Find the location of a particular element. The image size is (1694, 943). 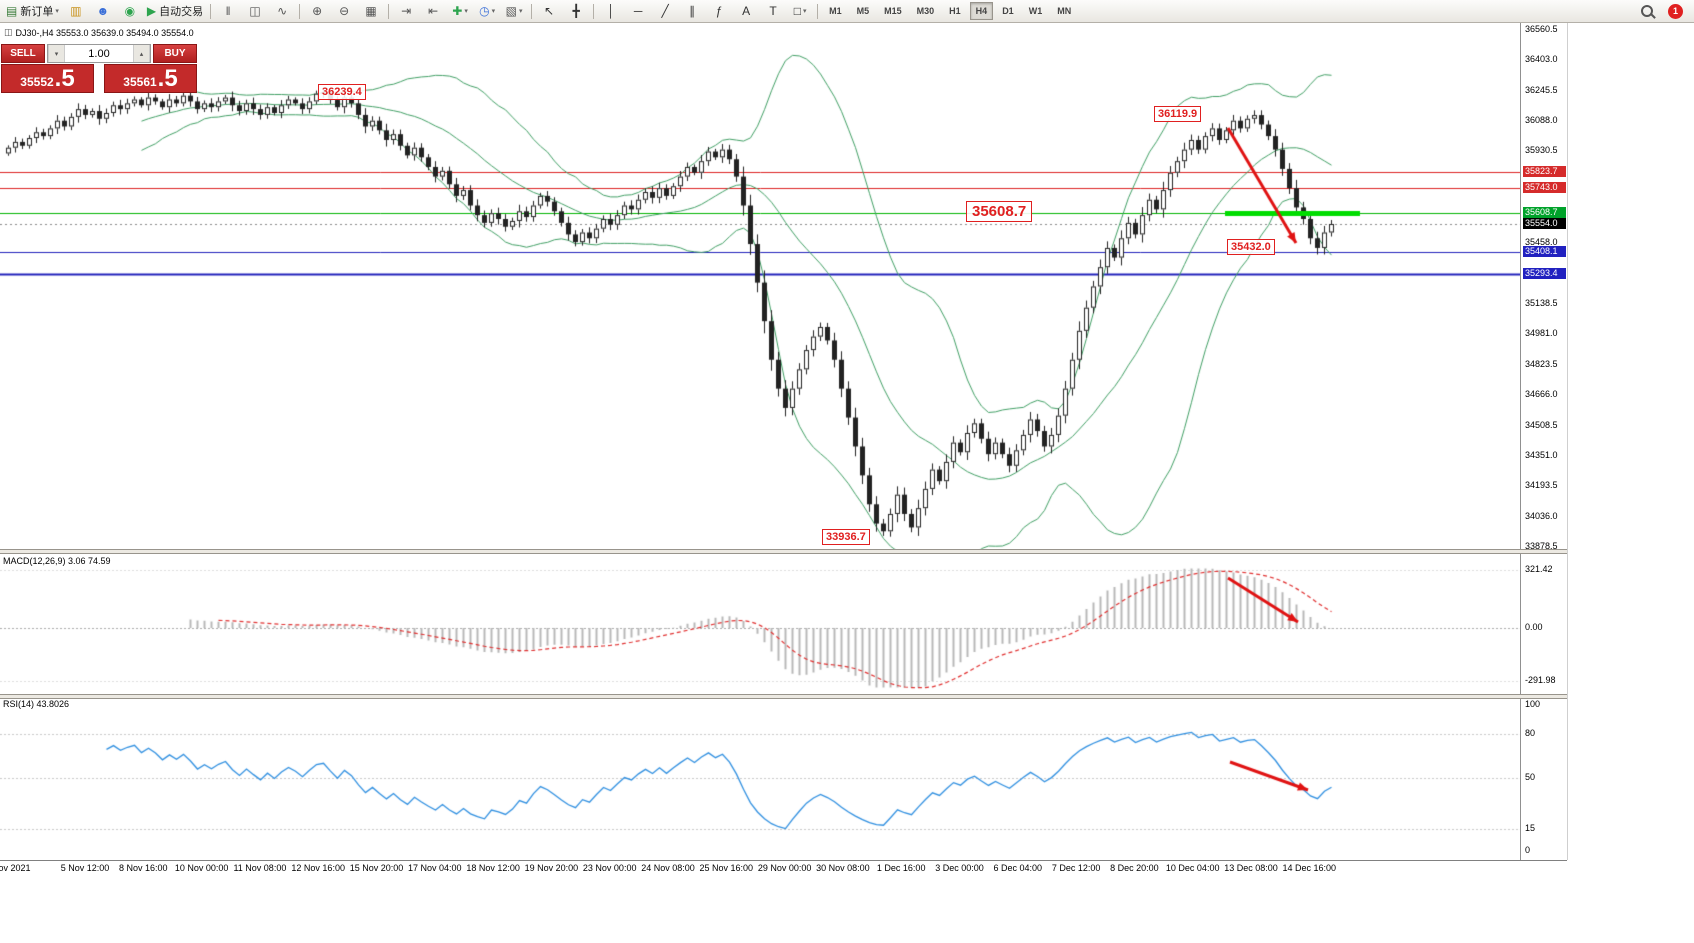

zoom-out-icon: ⊖ is located at coordinates (344, 11).